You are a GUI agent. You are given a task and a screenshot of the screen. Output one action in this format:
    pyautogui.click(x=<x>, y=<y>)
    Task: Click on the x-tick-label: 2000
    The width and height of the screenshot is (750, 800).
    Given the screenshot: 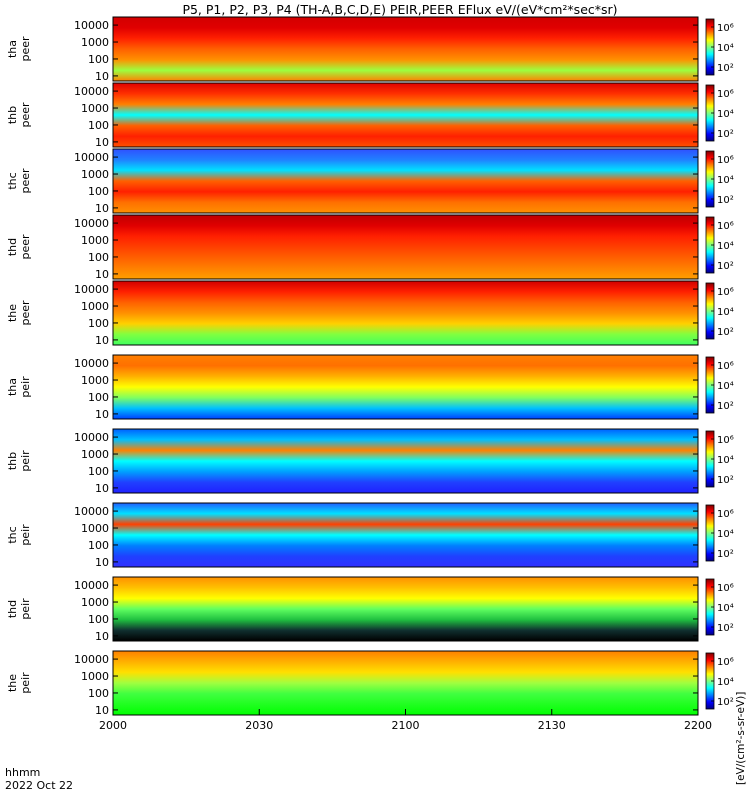 What is the action you would take?
    pyautogui.click(x=113, y=725)
    